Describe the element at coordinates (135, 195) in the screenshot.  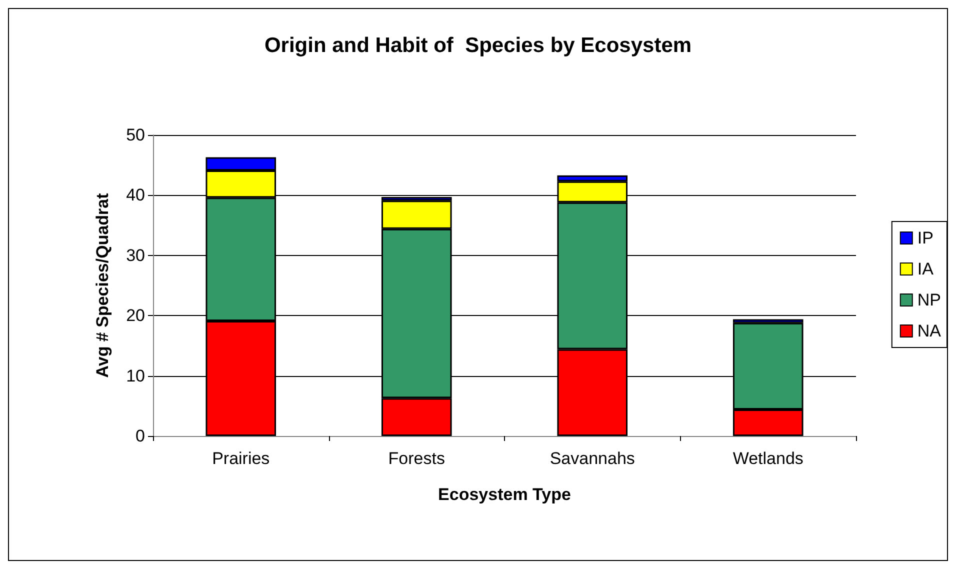
I see `y-tick-label: 40` at that location.